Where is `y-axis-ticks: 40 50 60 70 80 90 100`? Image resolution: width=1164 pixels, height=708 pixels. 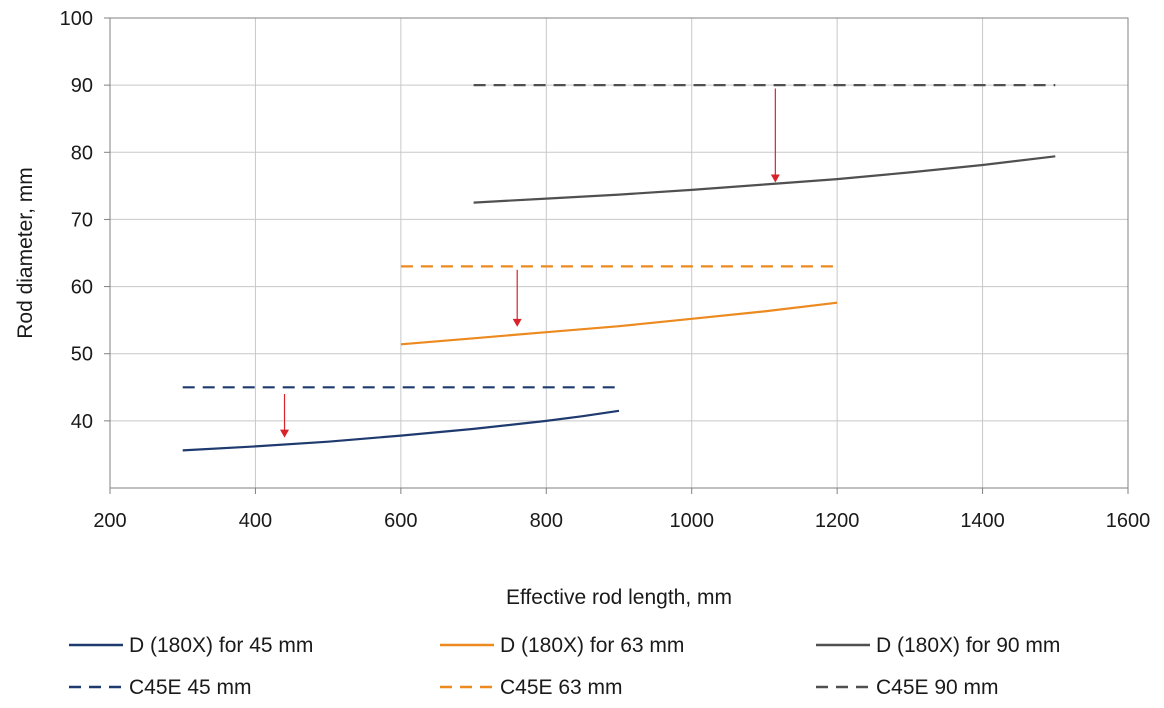
y-axis-ticks: 40 50 60 70 80 90 100 is located at coordinates (85, 220).